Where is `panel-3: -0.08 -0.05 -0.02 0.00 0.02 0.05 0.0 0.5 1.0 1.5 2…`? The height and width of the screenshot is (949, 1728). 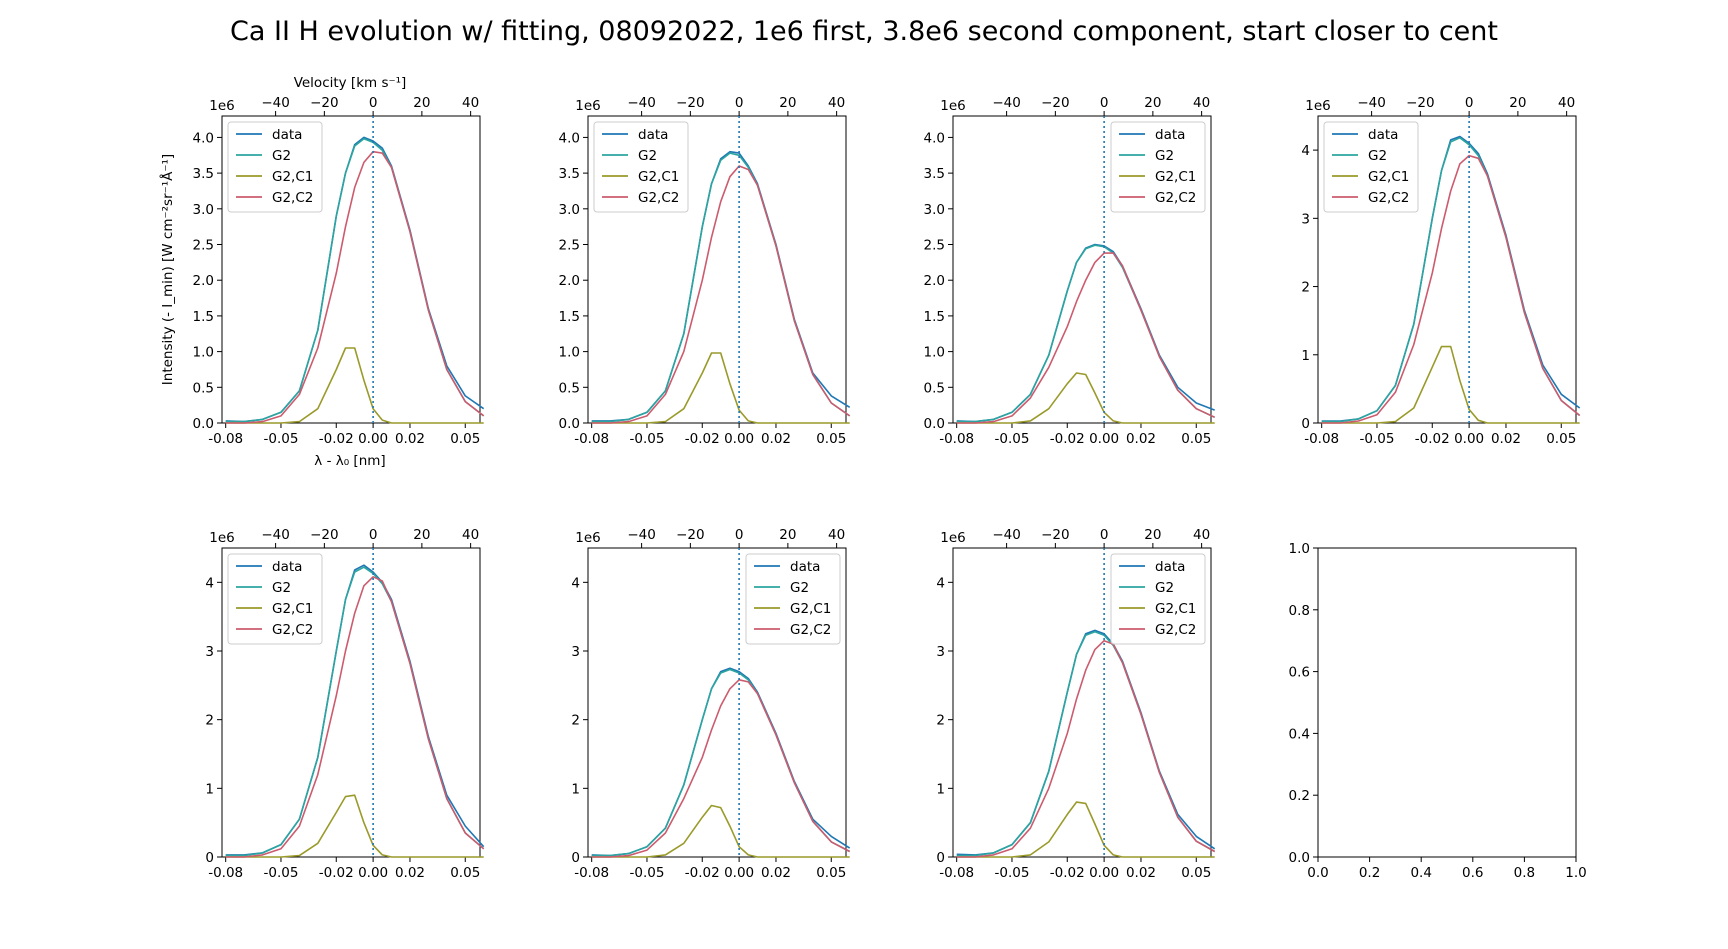
panel-3: -0.08 -0.05 -0.02 0.00 0.02 0.05 0.0 0.5 1.0 1.5 2… is located at coordinates (1070, 271).